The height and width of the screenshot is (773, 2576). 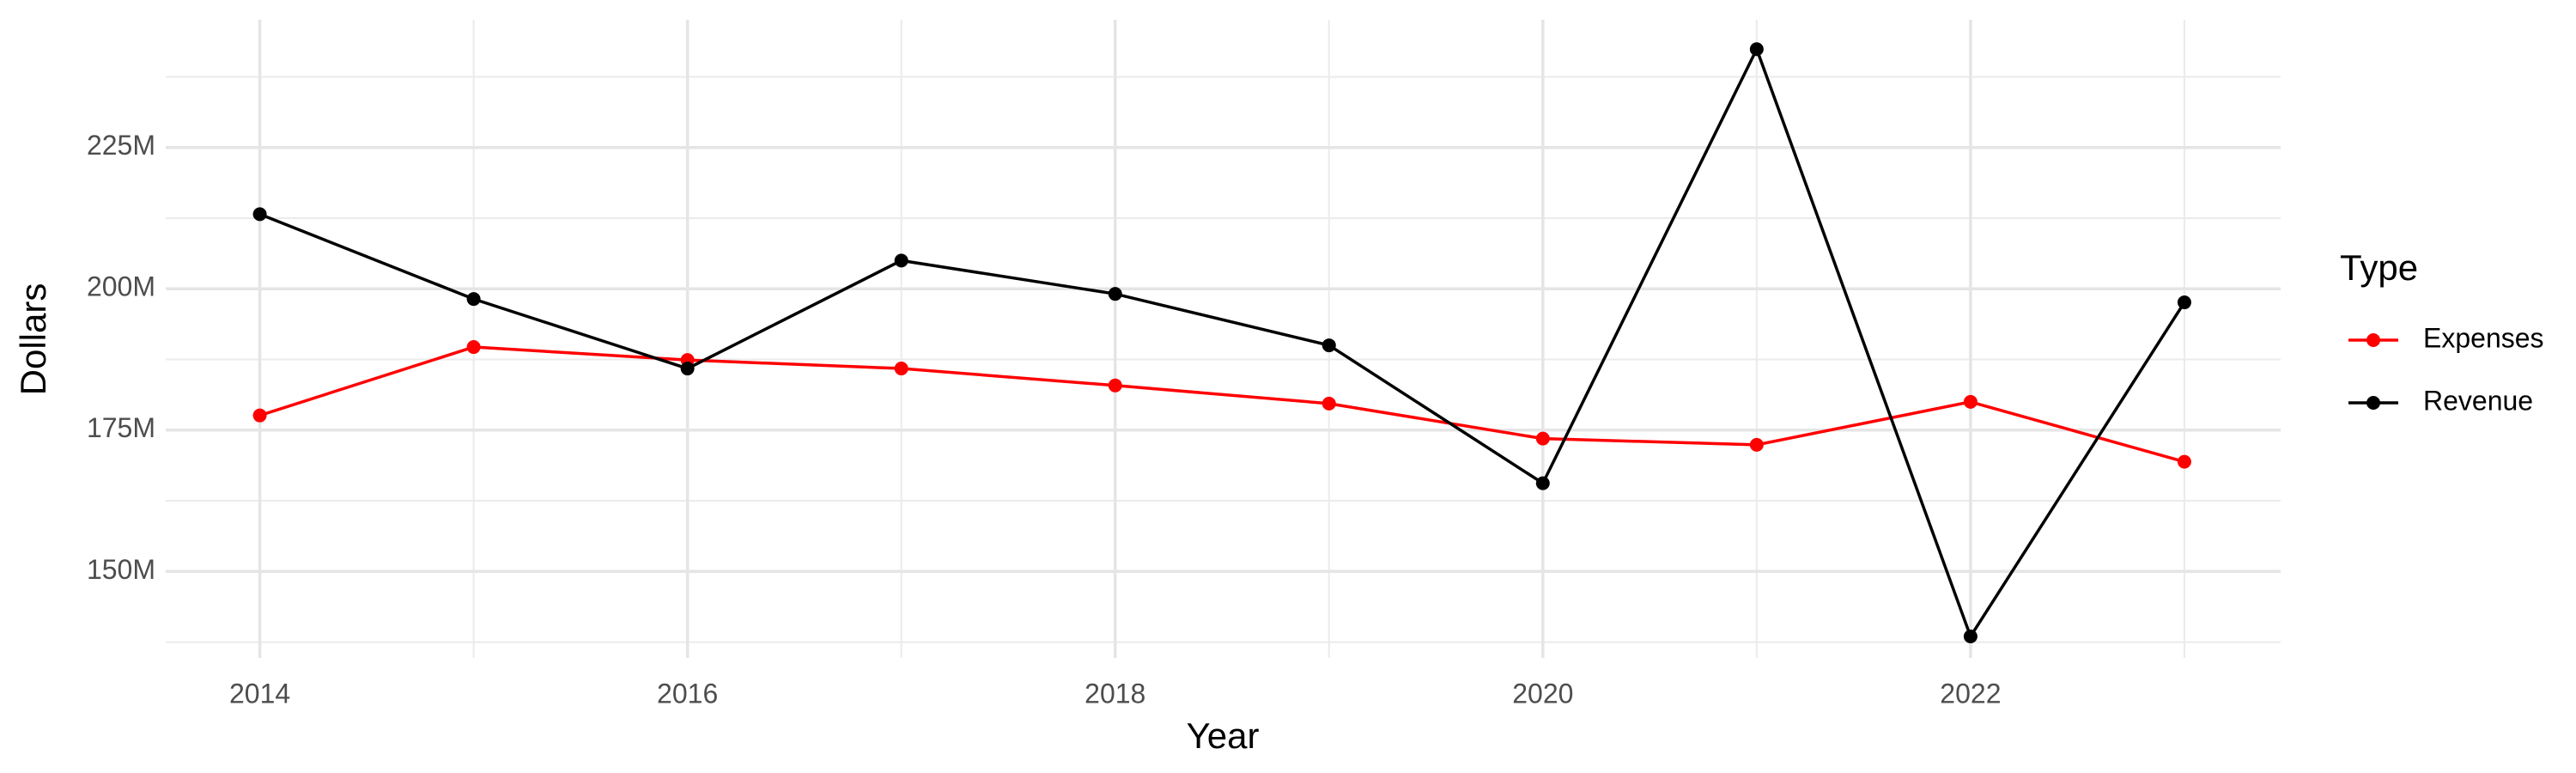 I want to click on legend-label: Revenue, so click(x=2478, y=400).